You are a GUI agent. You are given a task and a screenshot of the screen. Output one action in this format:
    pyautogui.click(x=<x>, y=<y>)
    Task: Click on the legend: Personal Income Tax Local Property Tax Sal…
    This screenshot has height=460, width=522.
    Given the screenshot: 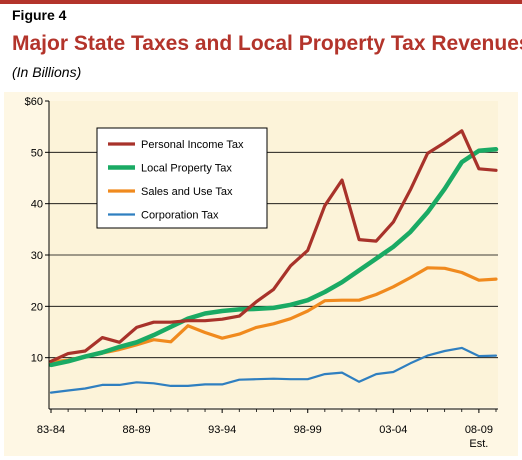 What is the action you would take?
    pyautogui.click(x=182, y=178)
    